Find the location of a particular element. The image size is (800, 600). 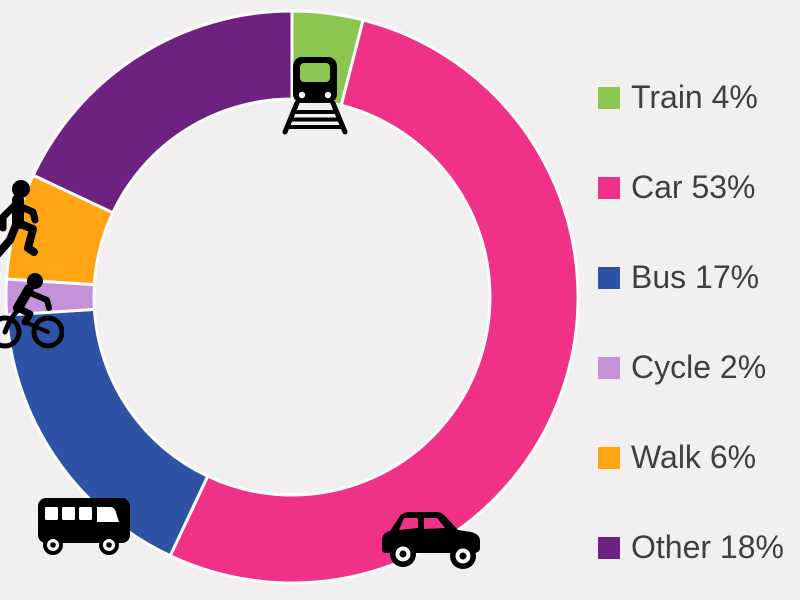

legend-label-car: Car 53% is located at coordinates (693, 187).